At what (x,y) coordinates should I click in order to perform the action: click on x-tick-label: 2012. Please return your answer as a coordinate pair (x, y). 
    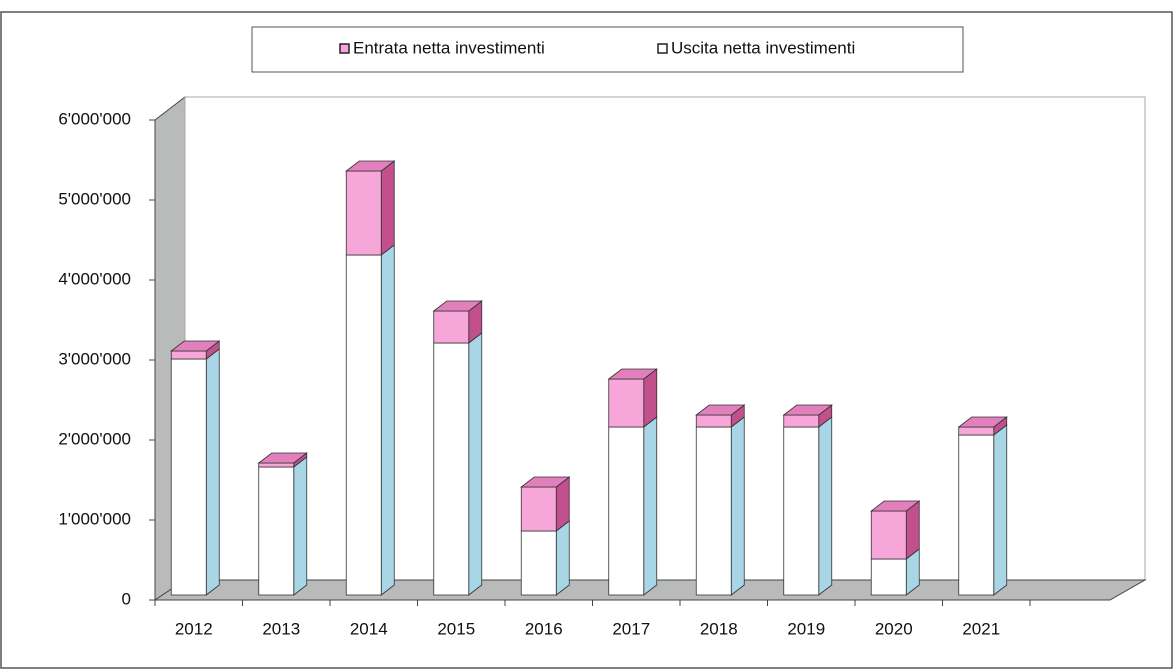
    Looking at the image, I should click on (194, 628).